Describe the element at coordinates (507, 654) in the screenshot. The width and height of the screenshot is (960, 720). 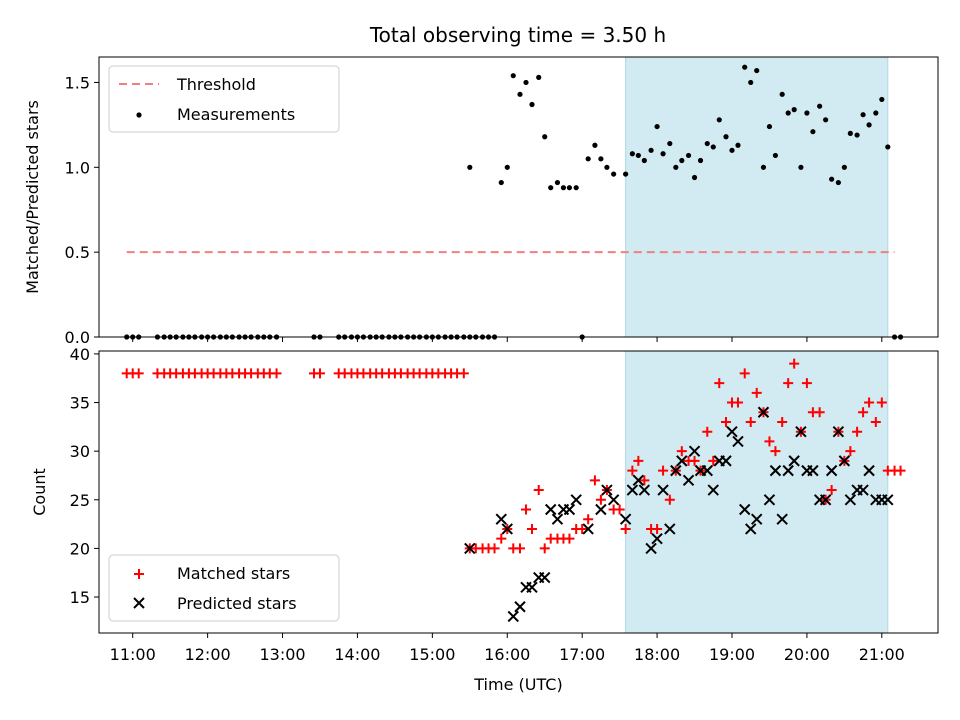
I see `x-tick-label: 16:00` at that location.